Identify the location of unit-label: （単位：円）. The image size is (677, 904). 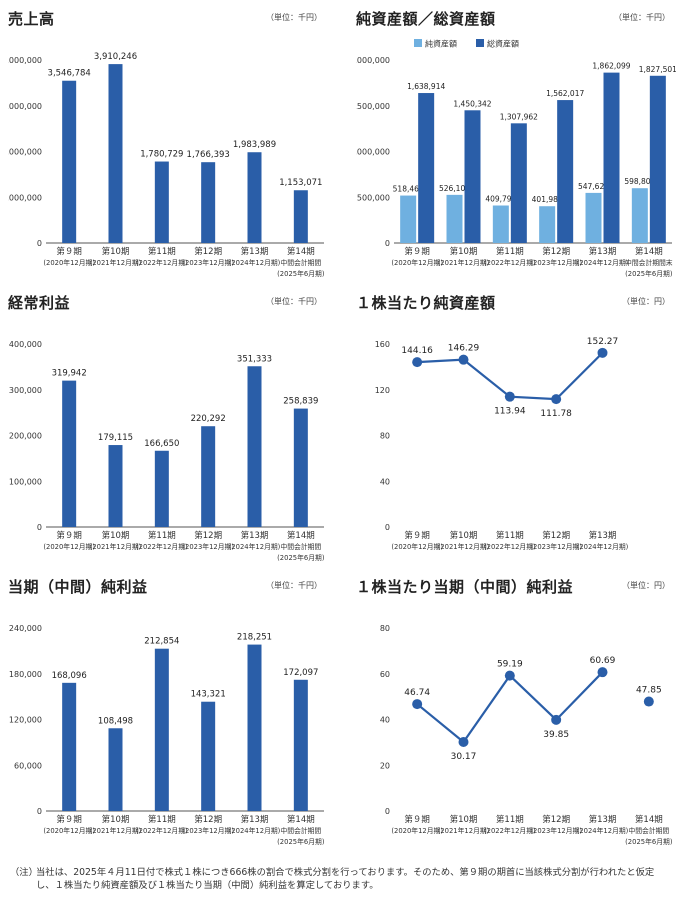
(646, 301).